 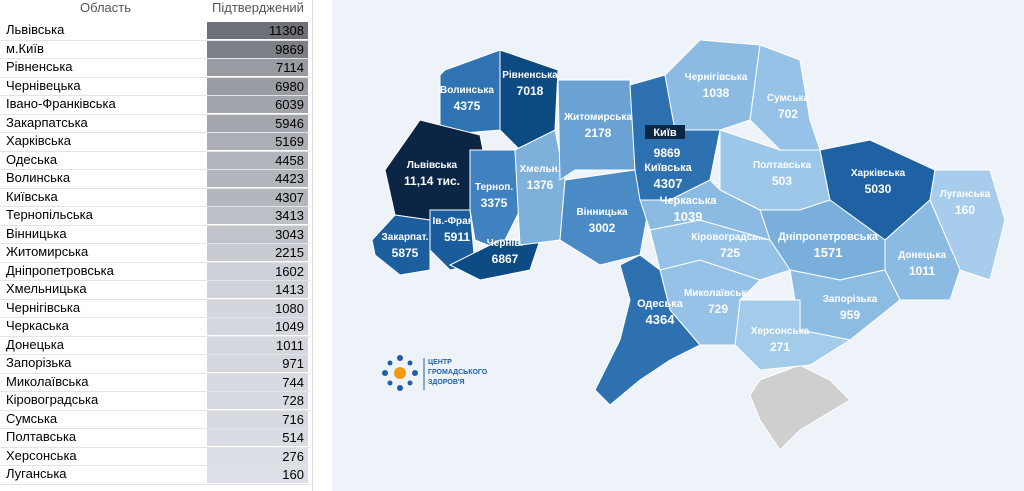 I want to click on region-value: 725, so click(x=730, y=253).